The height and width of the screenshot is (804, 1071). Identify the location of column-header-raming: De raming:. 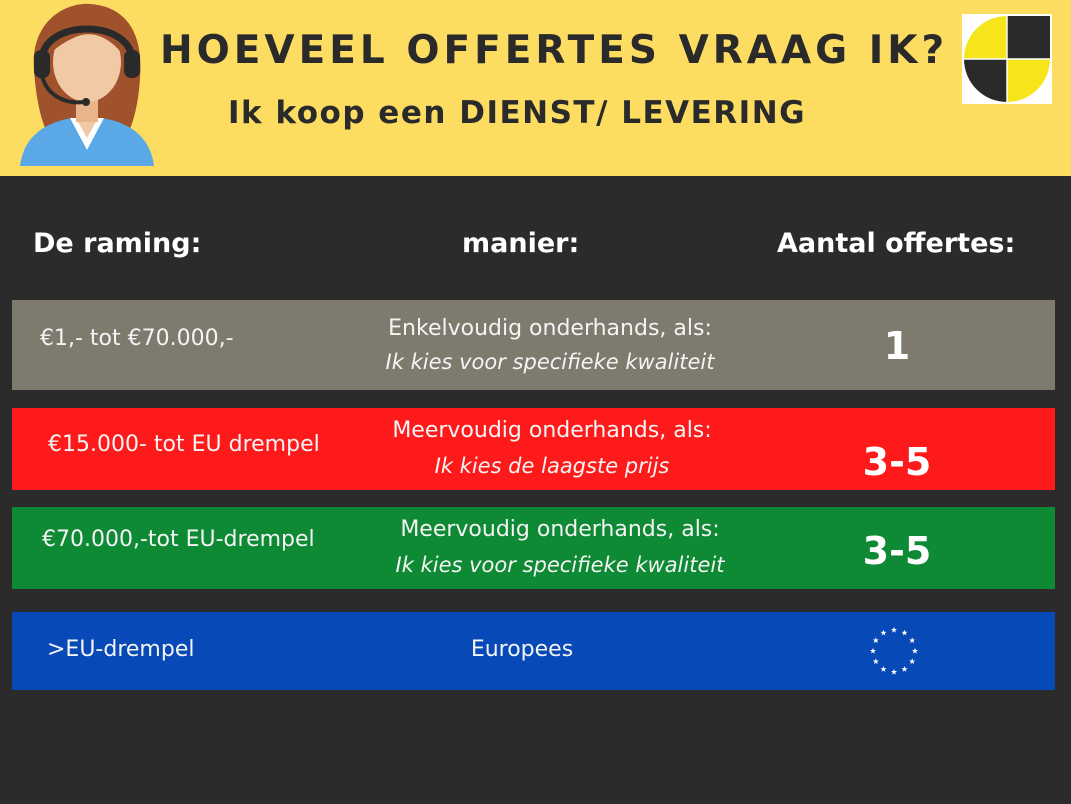
(117, 243).